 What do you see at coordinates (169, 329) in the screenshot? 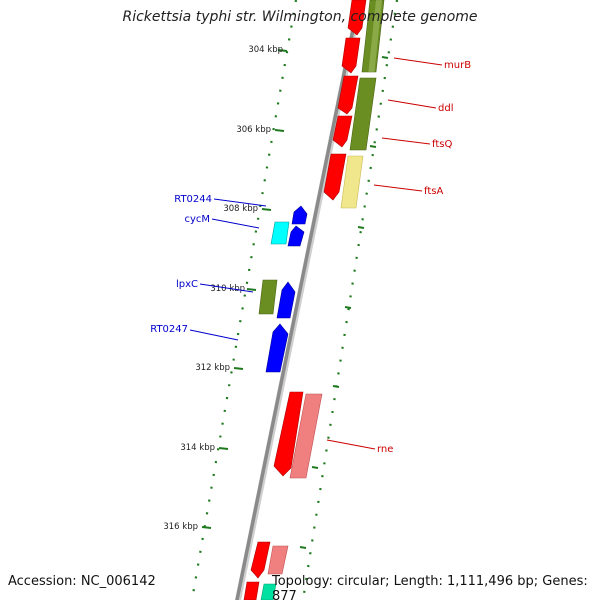
I see `gene-label-RT0247: RT0247` at bounding box center [169, 329].